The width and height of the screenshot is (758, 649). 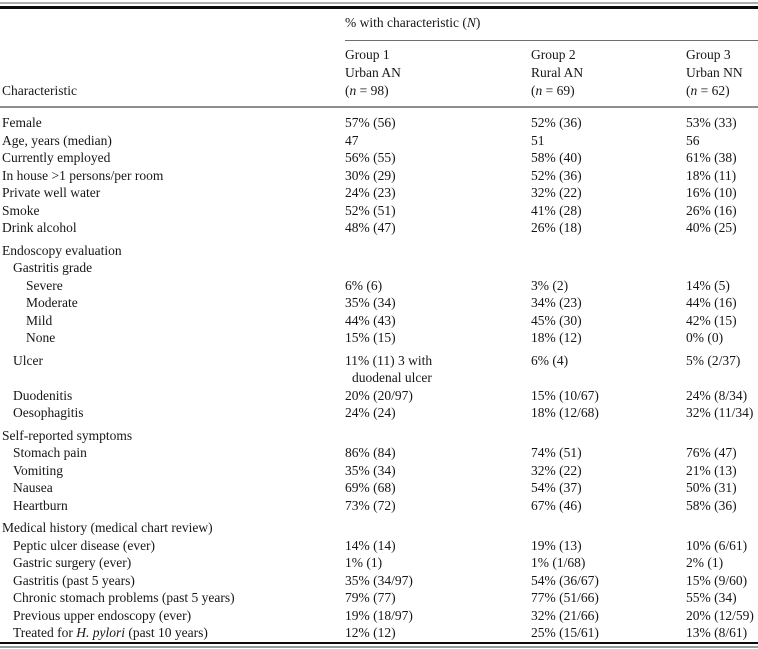 What do you see at coordinates (22, 122) in the screenshot?
I see `row-label: Female` at bounding box center [22, 122].